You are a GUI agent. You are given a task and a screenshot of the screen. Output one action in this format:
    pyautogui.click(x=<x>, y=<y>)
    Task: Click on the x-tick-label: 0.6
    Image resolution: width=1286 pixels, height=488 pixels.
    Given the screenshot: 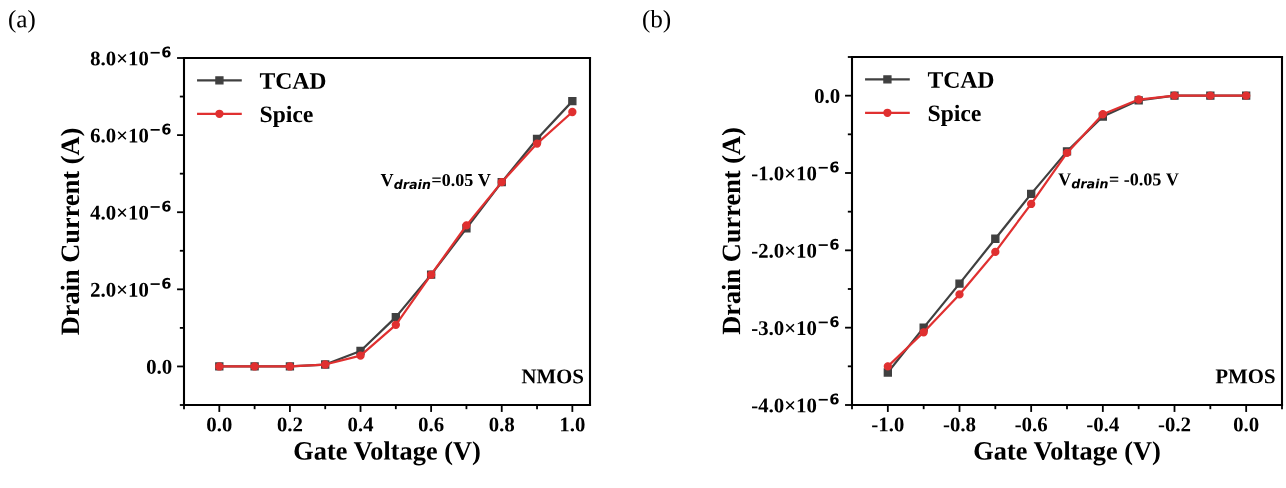 What is the action you would take?
    pyautogui.click(x=431, y=424)
    